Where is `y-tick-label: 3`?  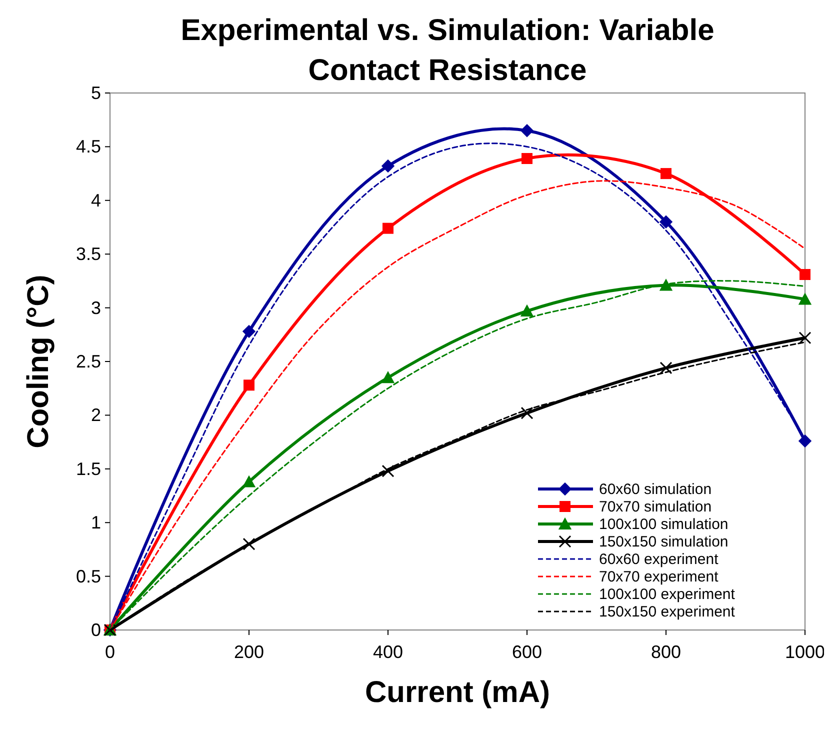 y-tick-label: 3 is located at coordinates (95, 308).